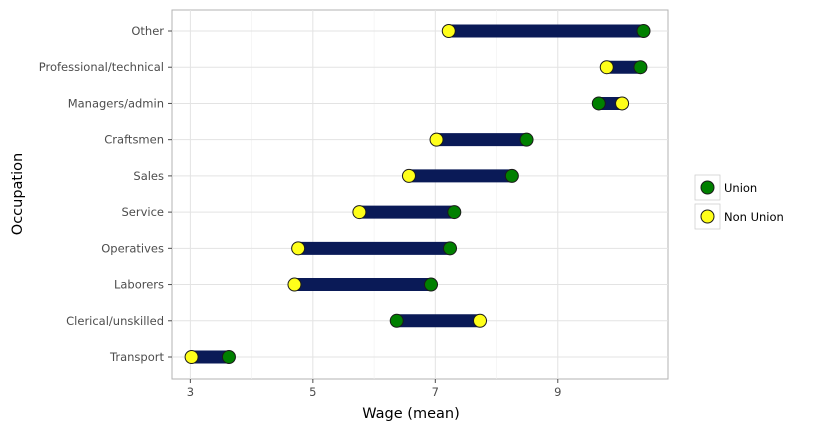  Describe the element at coordinates (147, 31) in the screenshot. I see `y-tick-label: Other` at that location.